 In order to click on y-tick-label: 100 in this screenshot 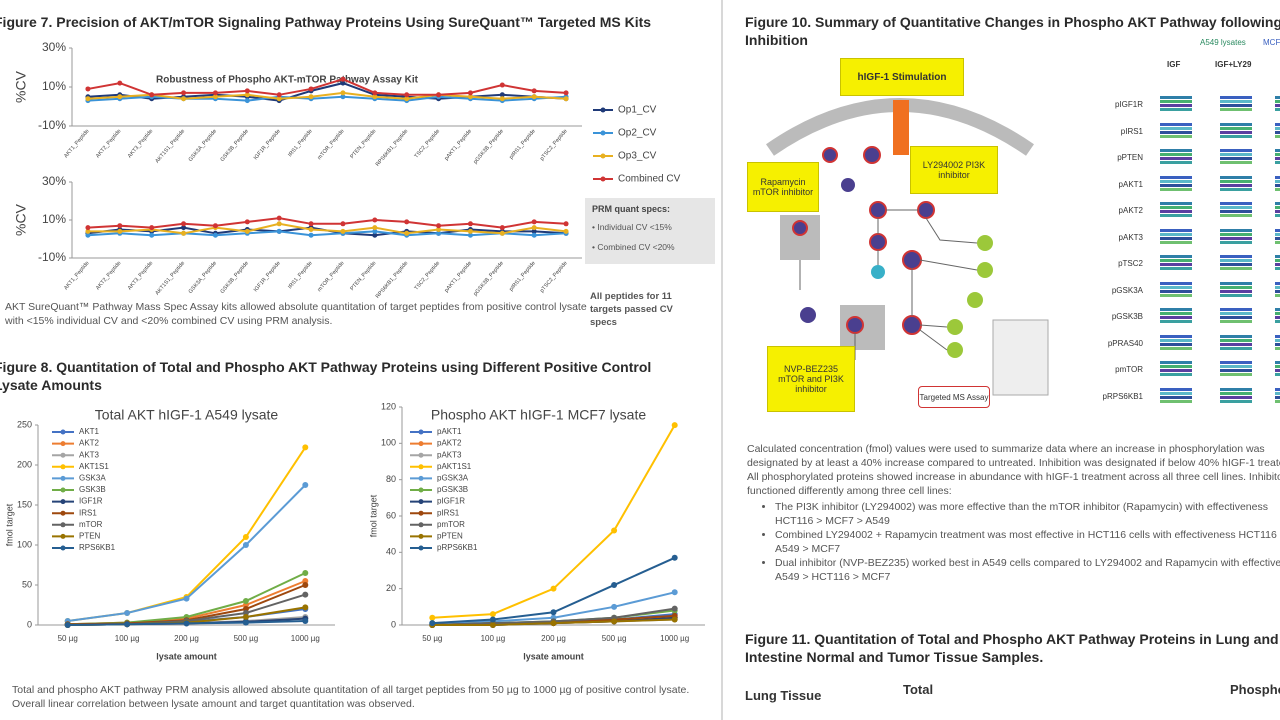, I will do `click(388, 443)`.